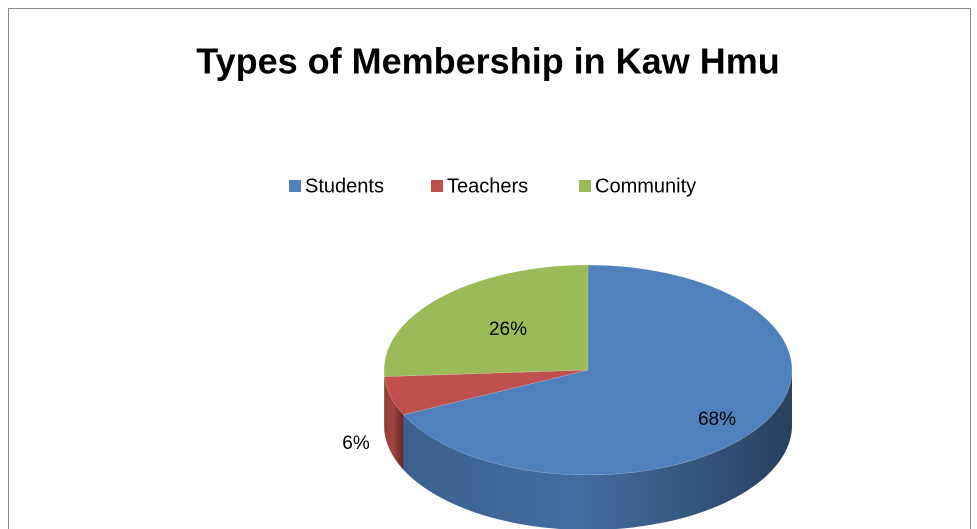 The width and height of the screenshot is (977, 529). Describe the element at coordinates (344, 186) in the screenshot. I see `legend-label: Students` at that location.